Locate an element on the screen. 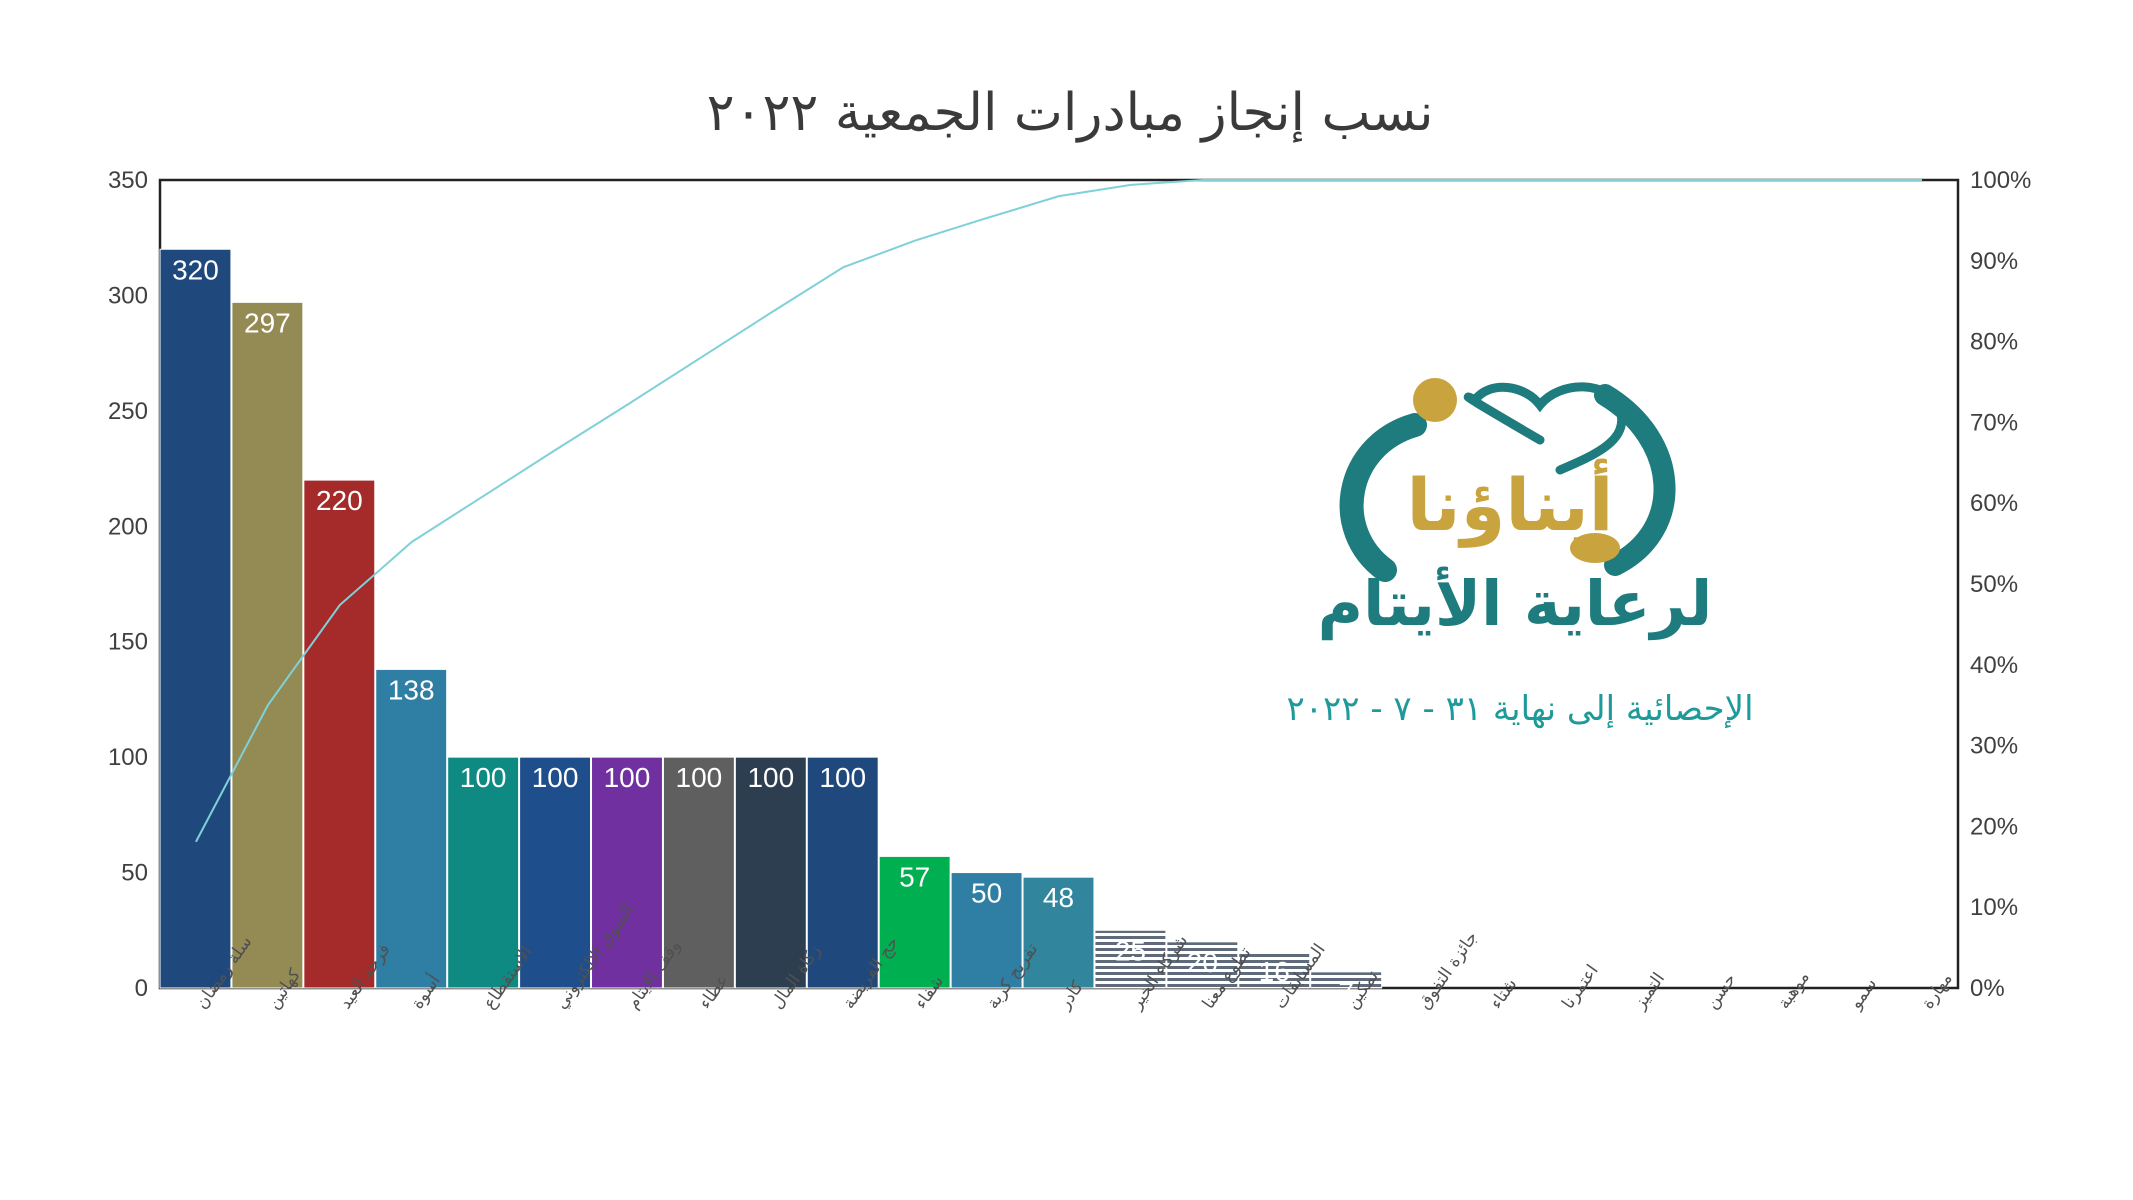  y2-tick-label: 60% is located at coordinates (1994, 503).